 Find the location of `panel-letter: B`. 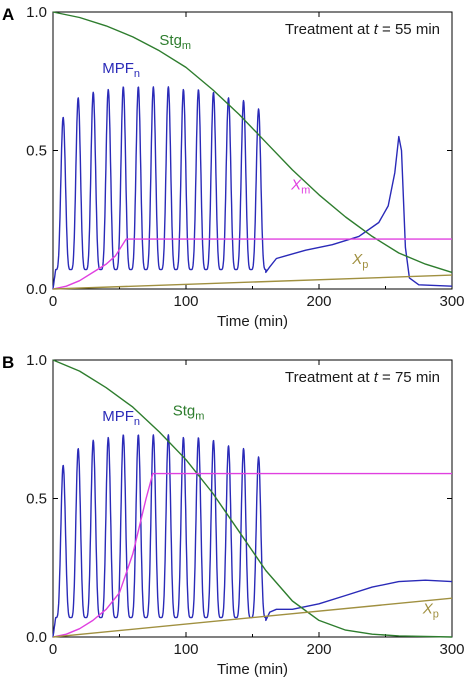

panel-letter: B is located at coordinates (8, 362).